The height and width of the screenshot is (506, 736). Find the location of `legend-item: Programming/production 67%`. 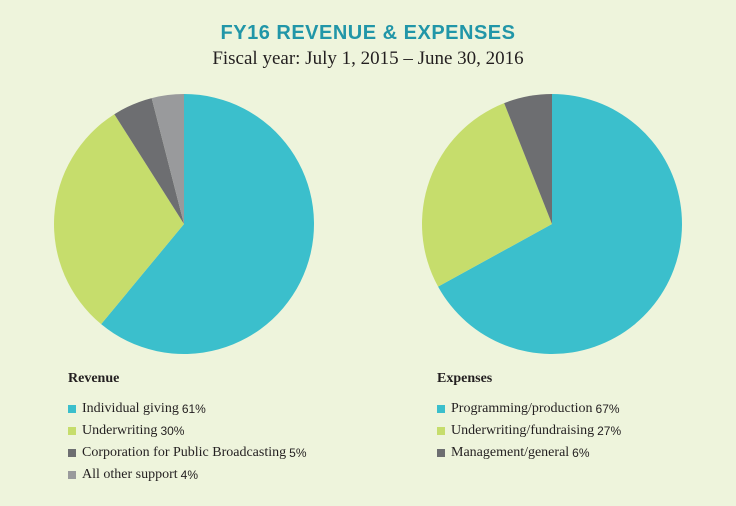

legend-item: Programming/production 67% is located at coordinates (529, 409).